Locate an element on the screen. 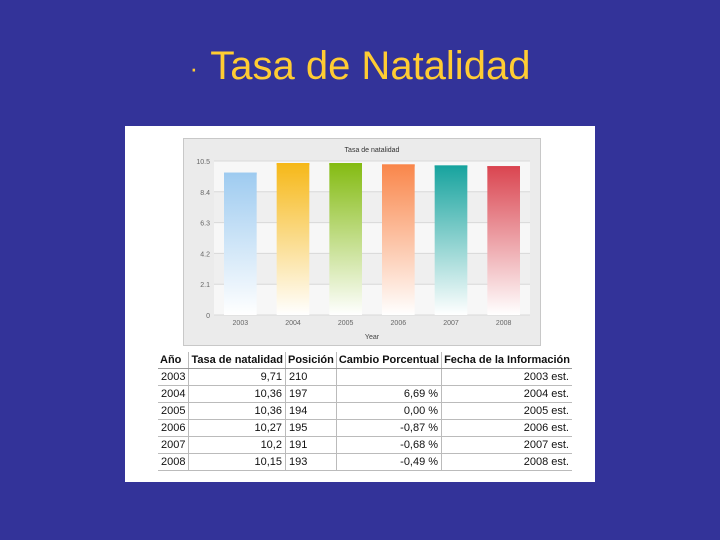  table-row: 2006 10,27 195 -0,87 % 2006 est. is located at coordinates (365, 428).